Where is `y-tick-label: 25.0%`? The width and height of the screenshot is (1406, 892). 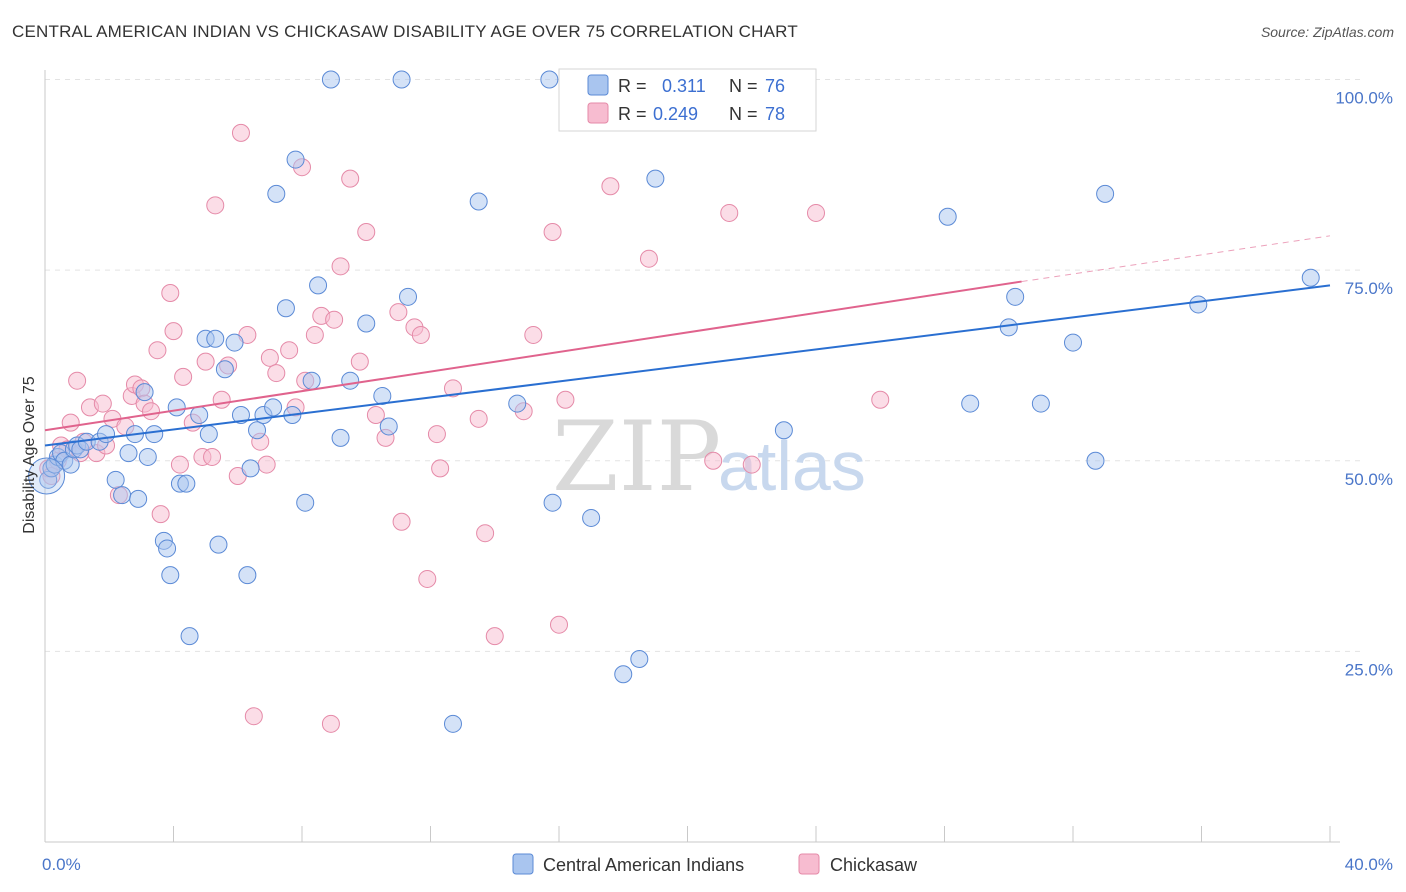 y-tick-label: 25.0% is located at coordinates (1369, 669).